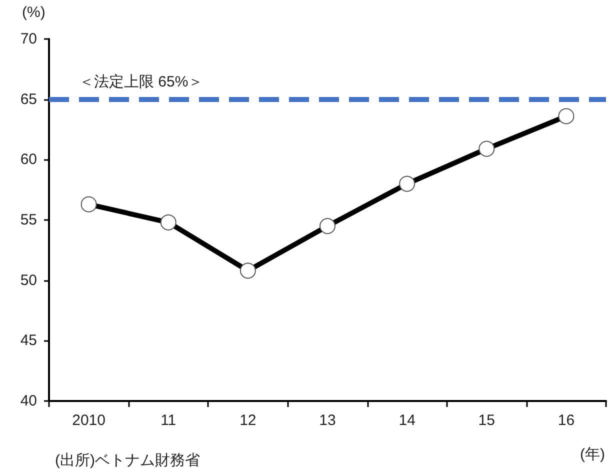 The height and width of the screenshot is (473, 611). Describe the element at coordinates (28, 280) in the screenshot. I see `y-tick-label: 50` at that location.